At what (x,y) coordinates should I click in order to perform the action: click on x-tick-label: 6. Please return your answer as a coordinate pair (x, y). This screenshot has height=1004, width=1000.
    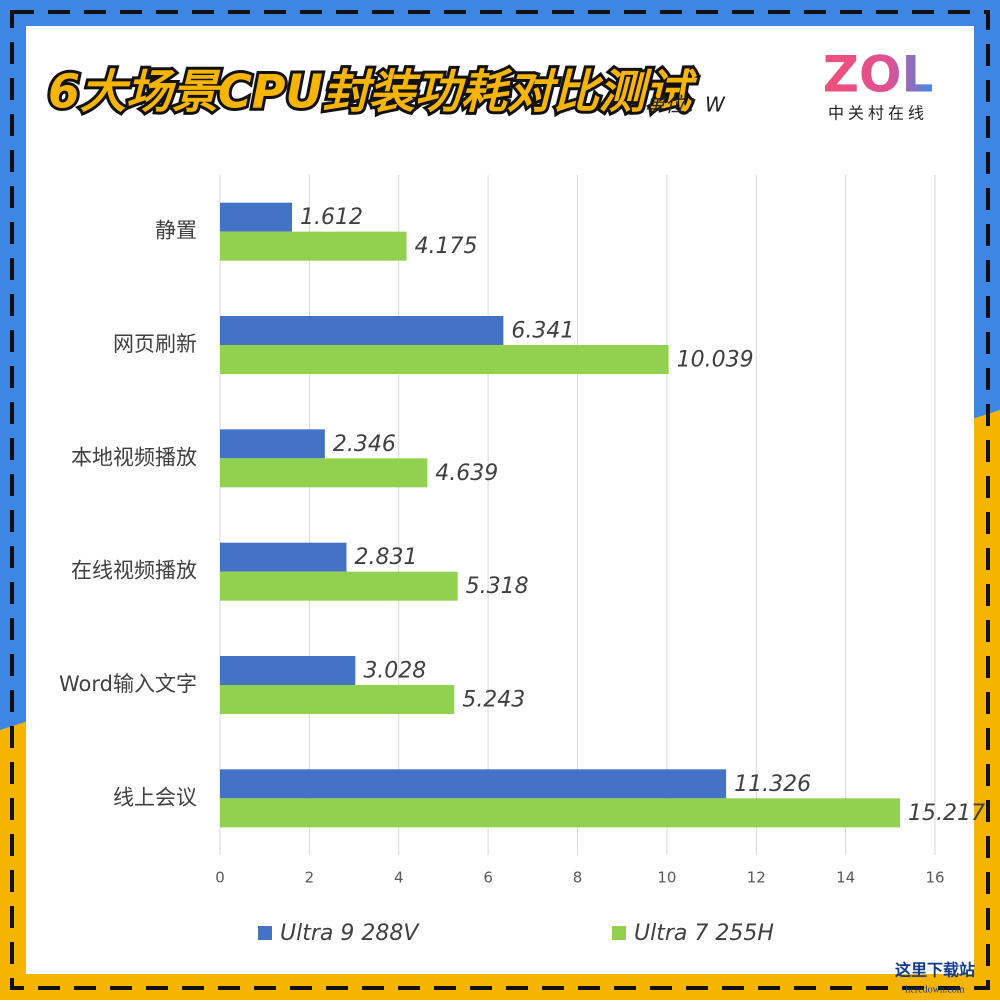
    Looking at the image, I should click on (488, 878).